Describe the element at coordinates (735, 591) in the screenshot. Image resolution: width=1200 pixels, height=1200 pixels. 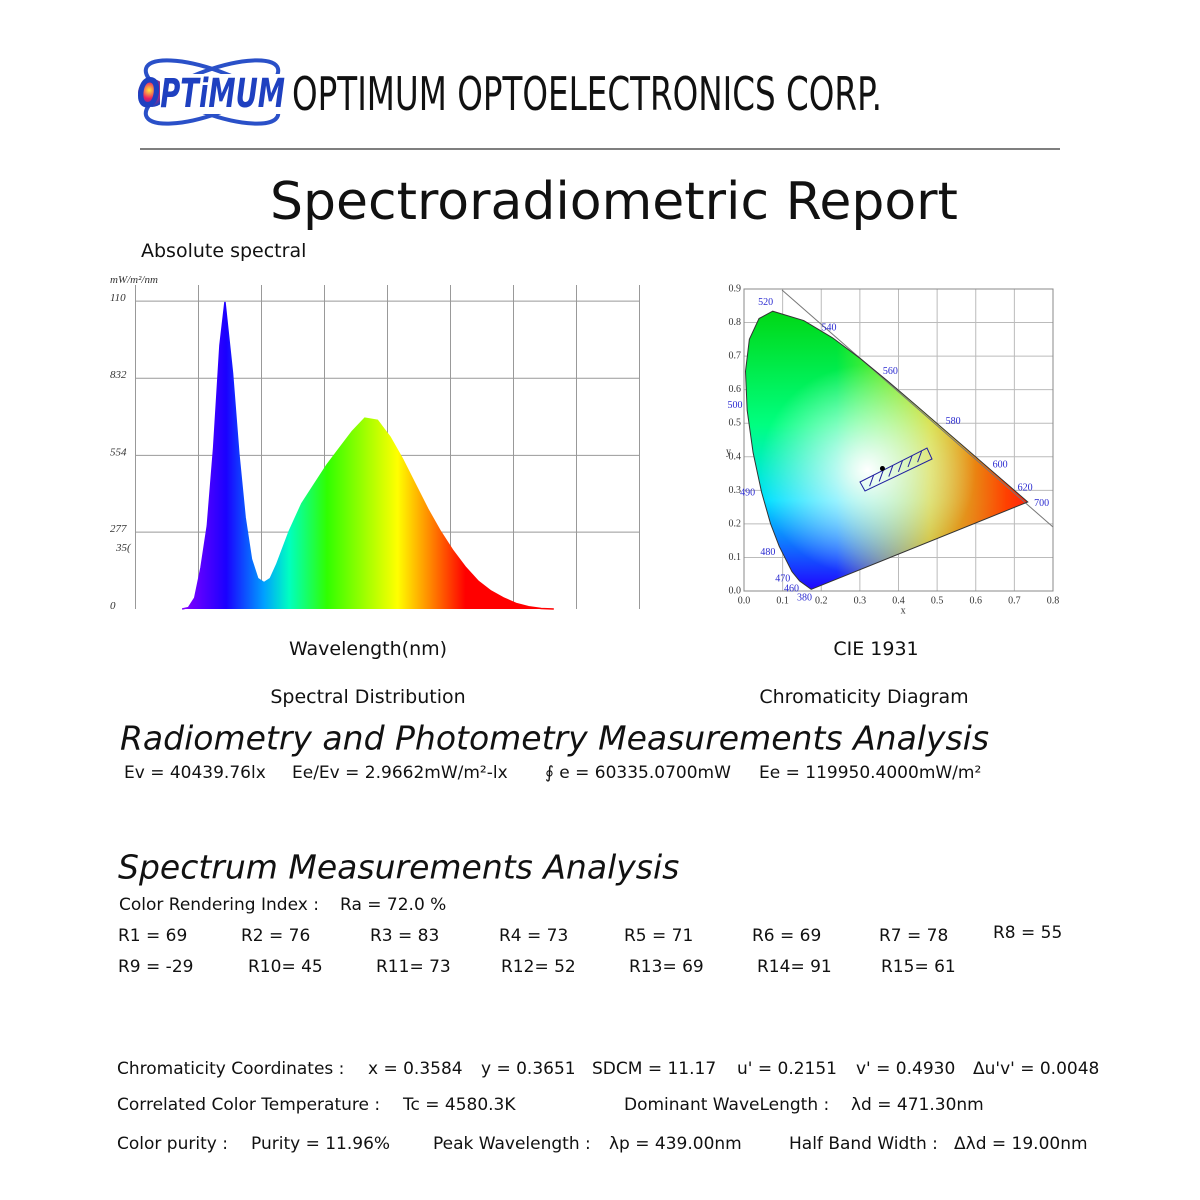
I see `y-tick-label: 0.0` at that location.